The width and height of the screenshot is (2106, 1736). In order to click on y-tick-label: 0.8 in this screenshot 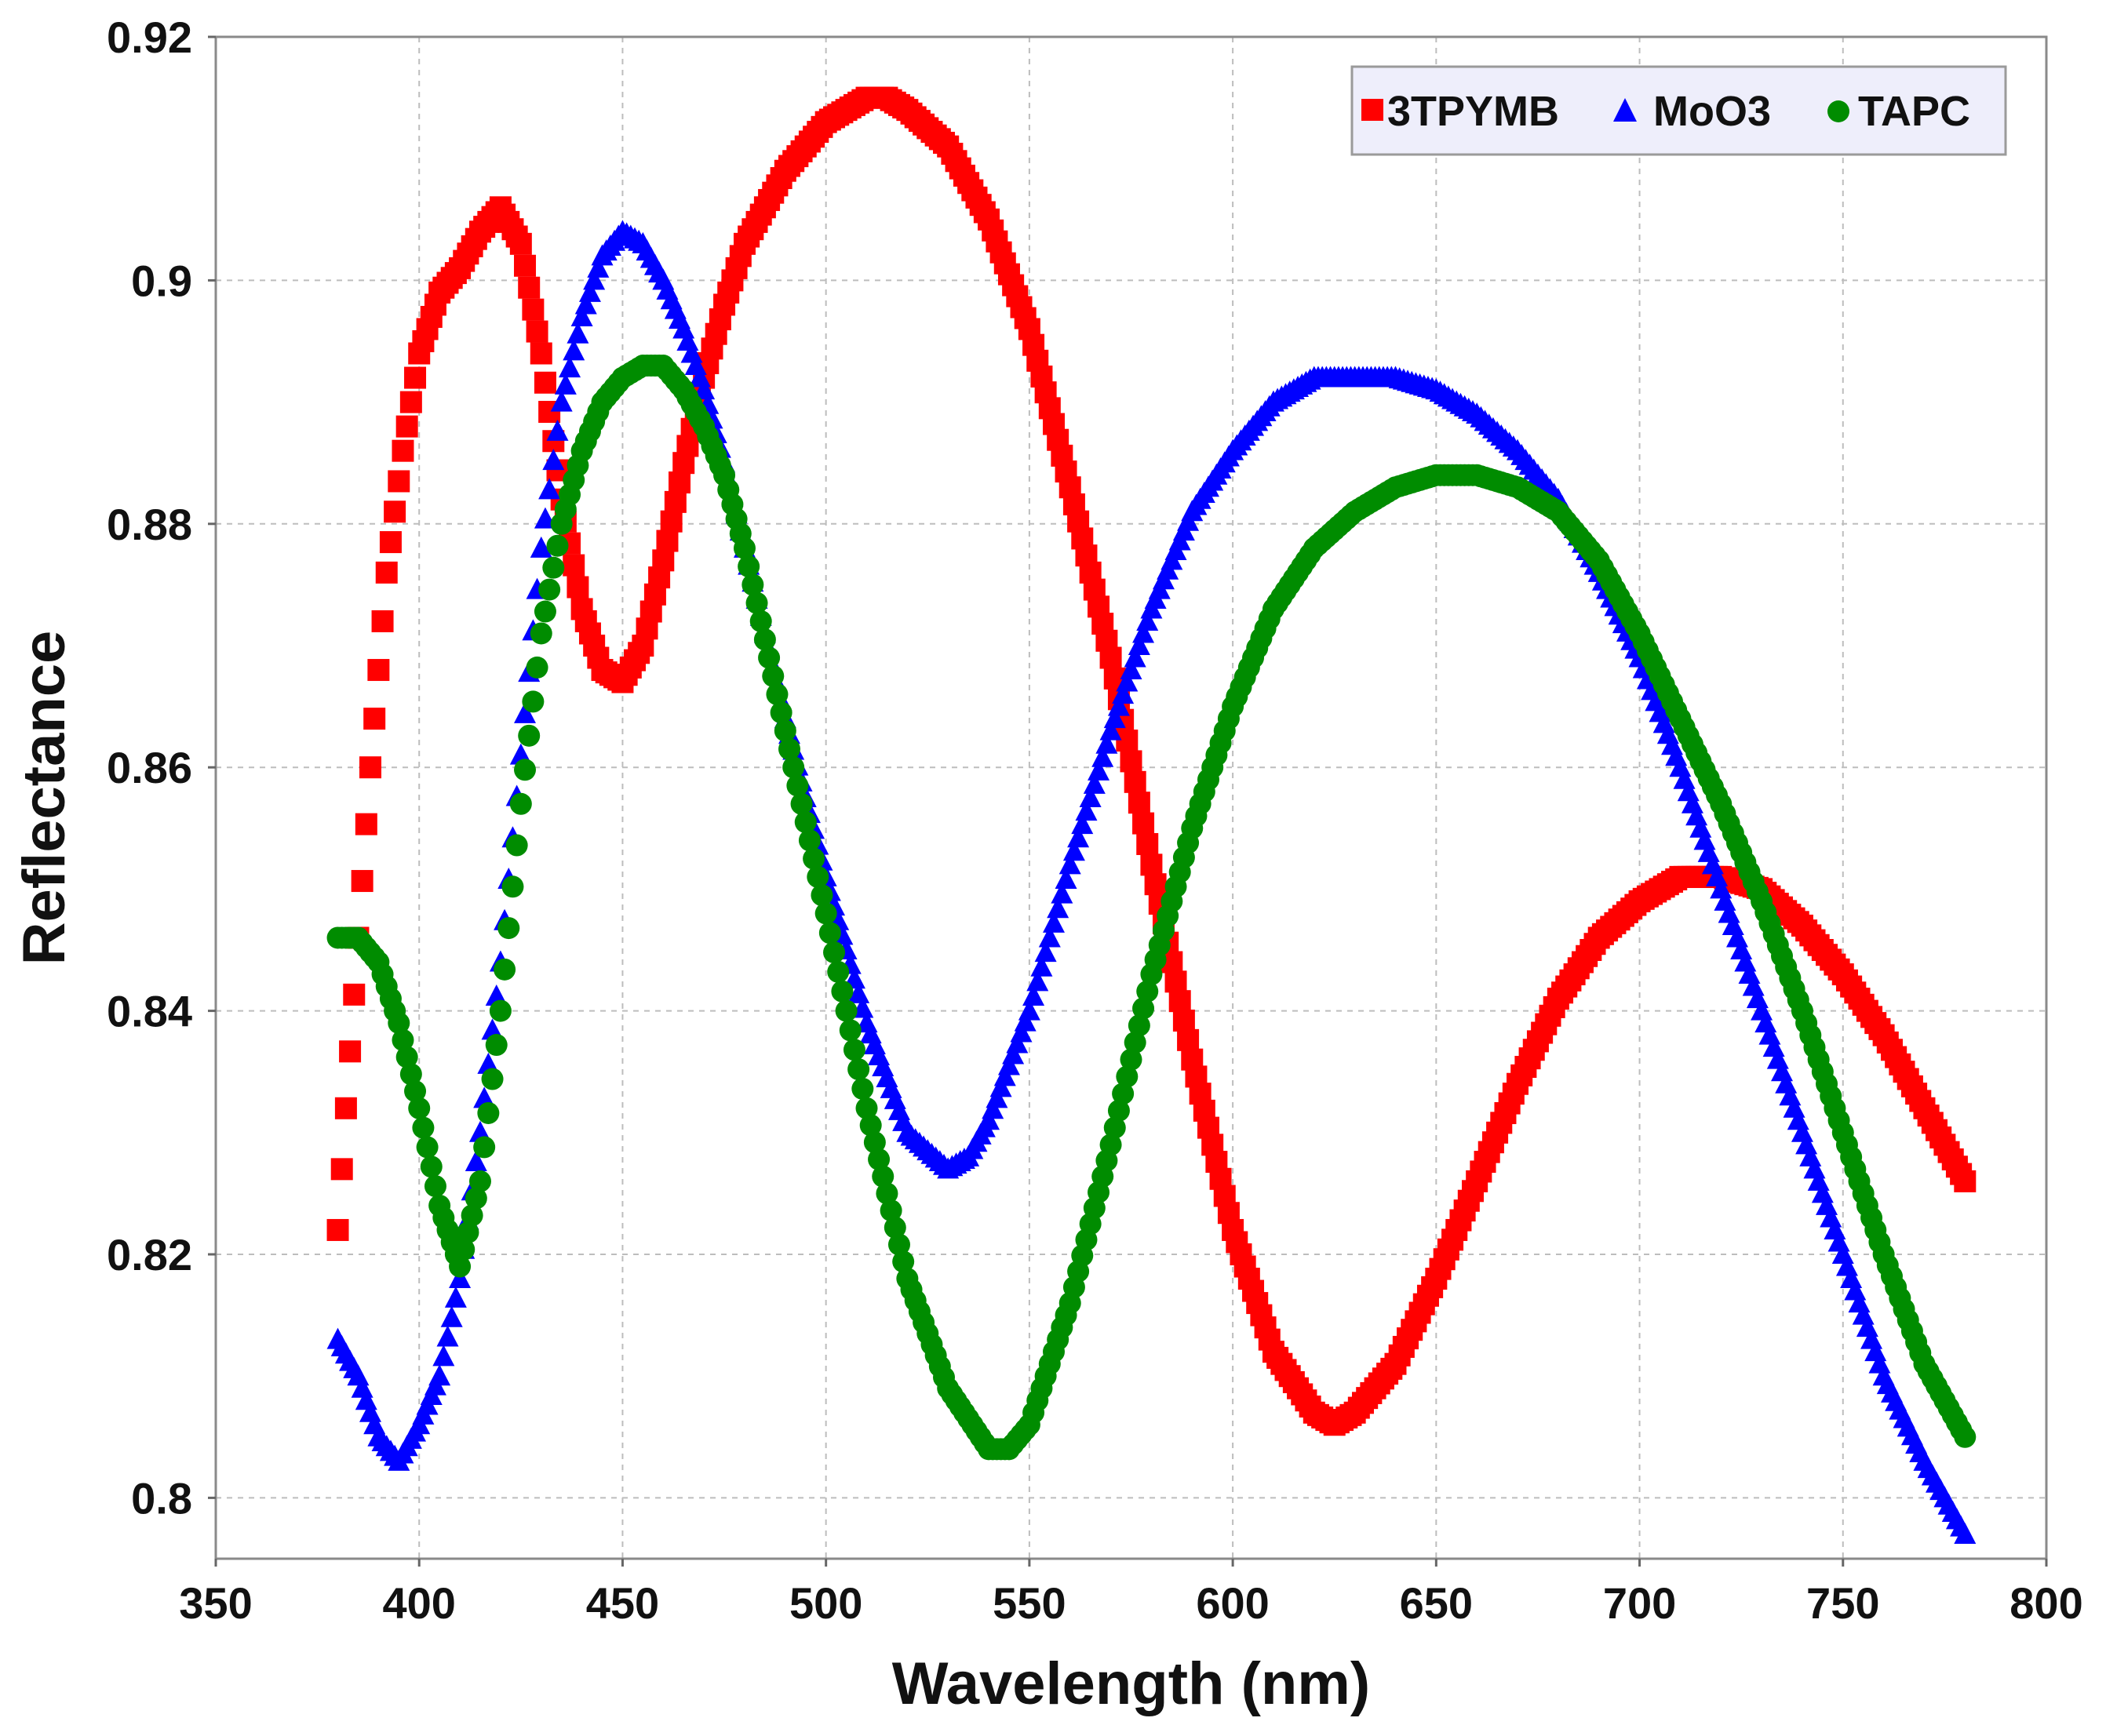, I will do `click(161, 1498)`.